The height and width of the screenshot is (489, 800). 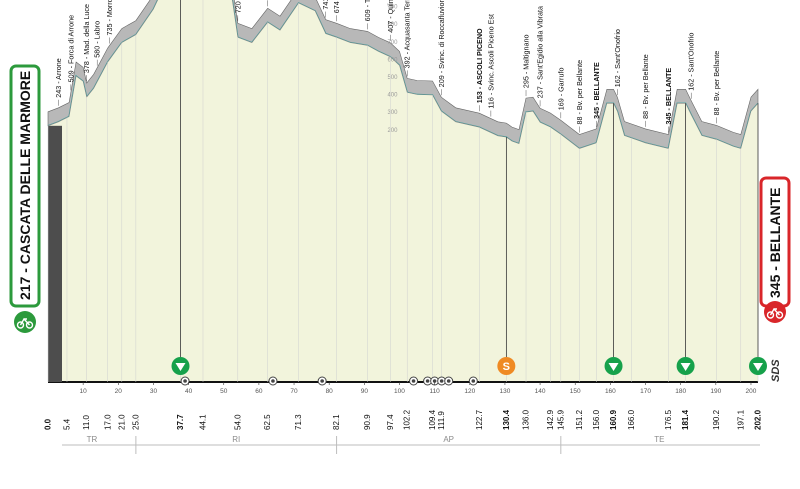 I want to click on km-label: 156.0, so click(x=596, y=419).